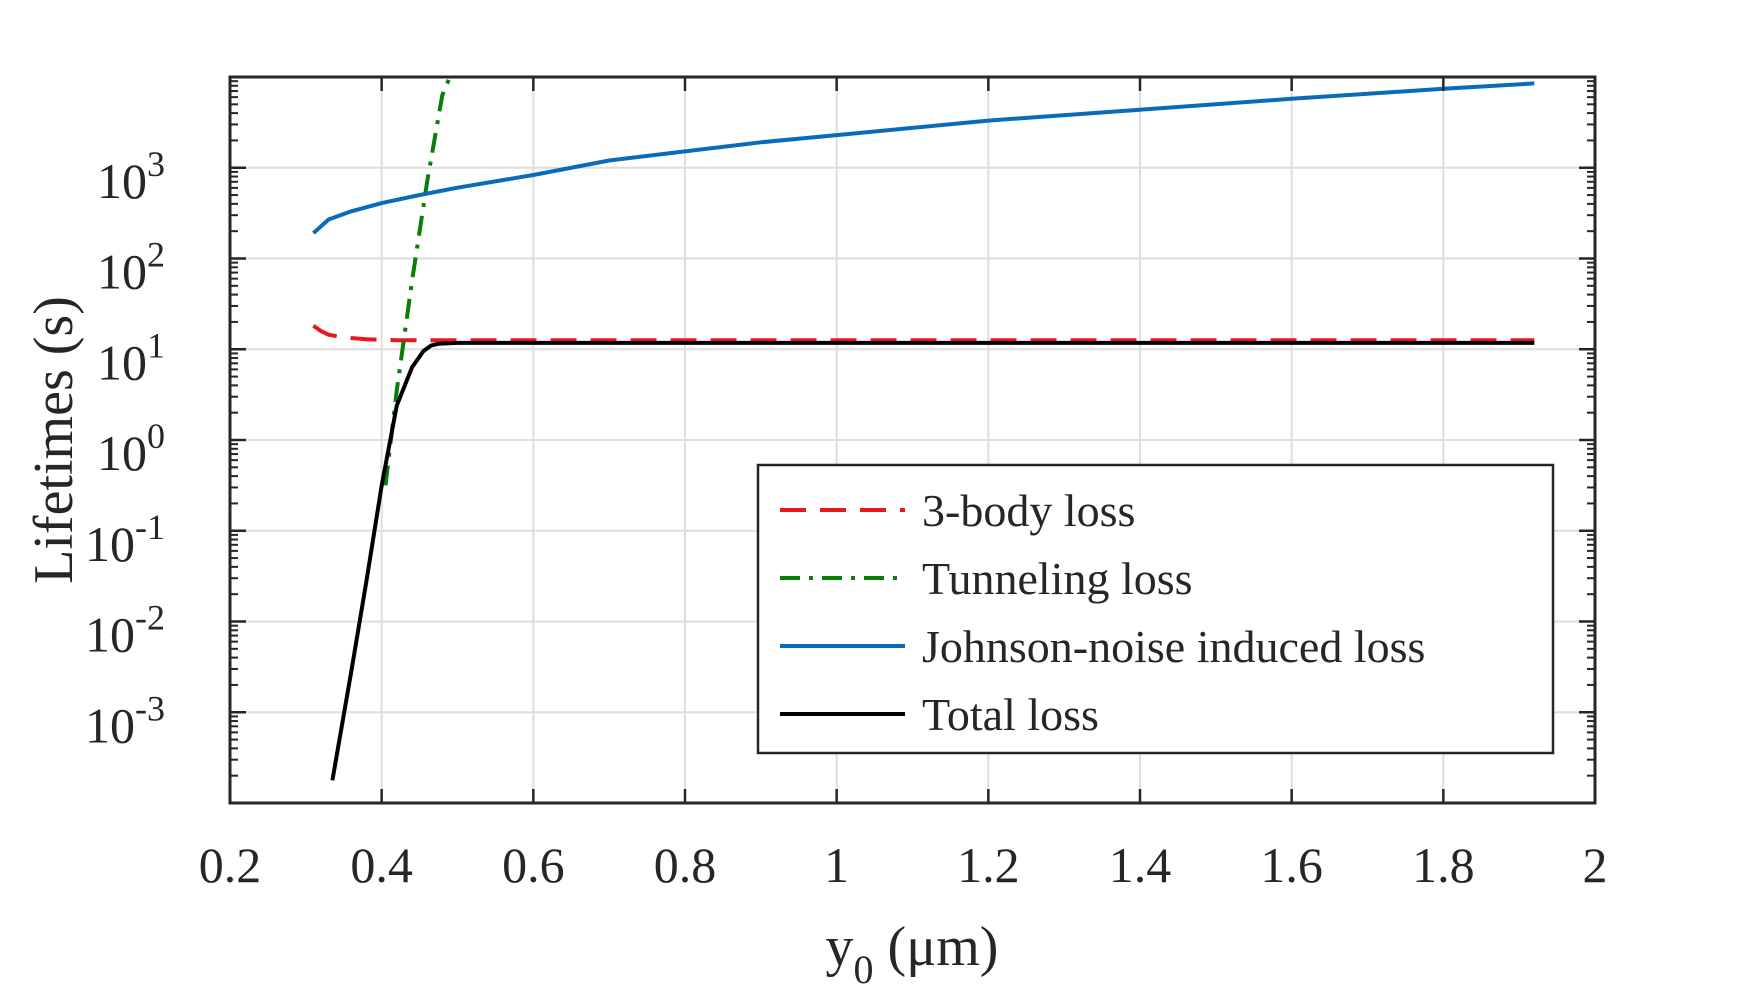  I want to click on x-tick-label: 0.2, so click(230, 865).